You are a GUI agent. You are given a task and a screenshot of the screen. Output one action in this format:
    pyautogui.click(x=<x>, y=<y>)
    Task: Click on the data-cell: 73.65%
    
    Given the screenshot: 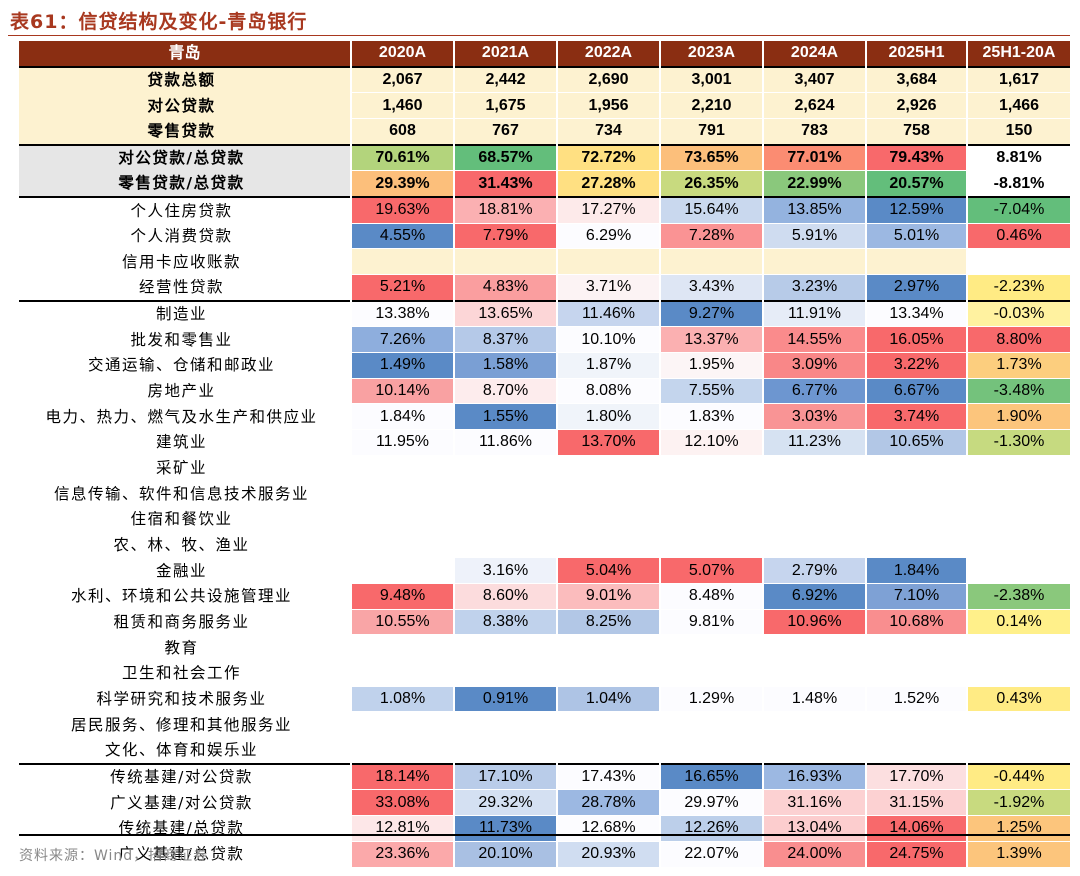 What is the action you would take?
    pyautogui.click(x=711, y=157)
    